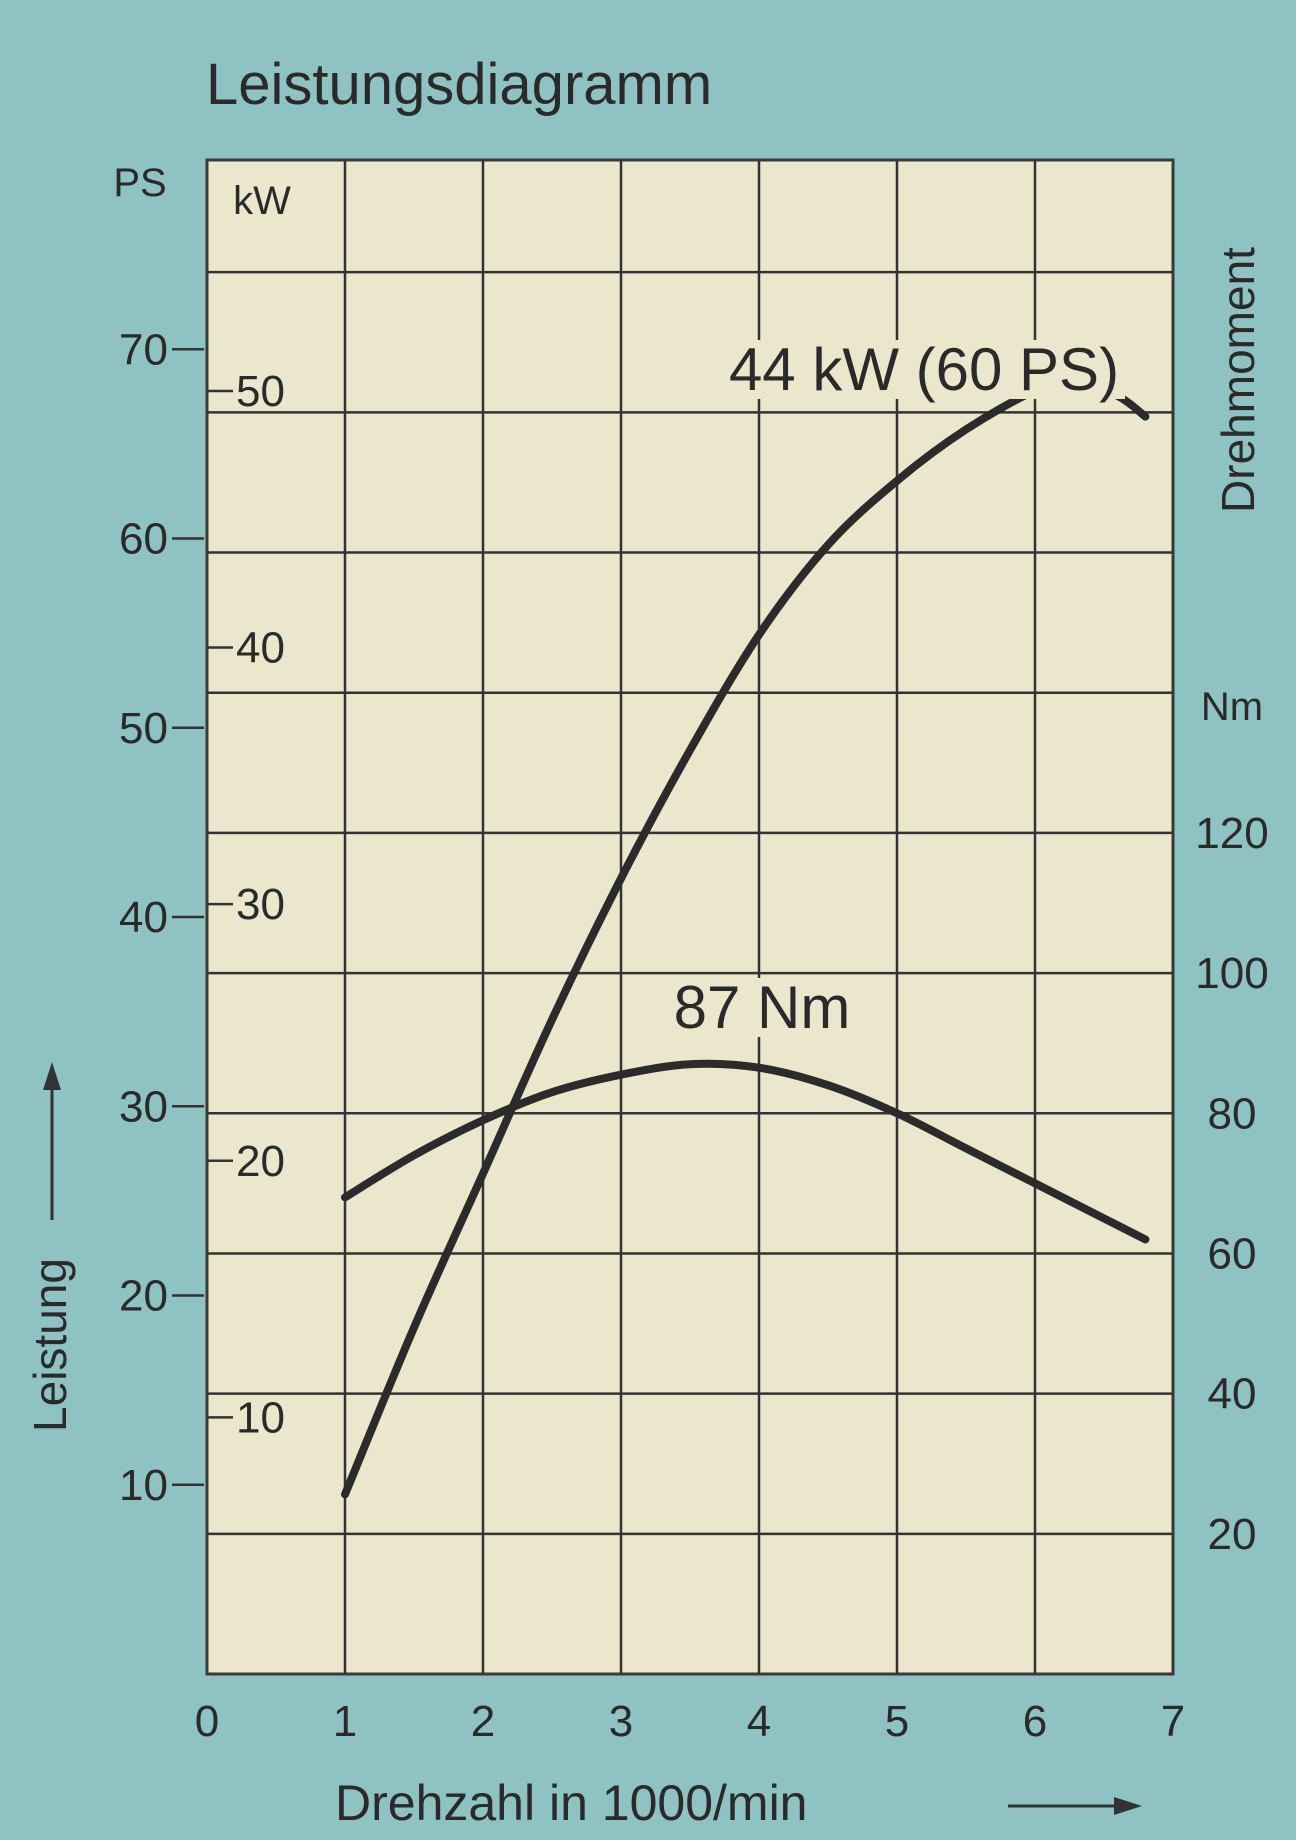  What do you see at coordinates (207, 1721) in the screenshot?
I see `x-tick-label: 0` at bounding box center [207, 1721].